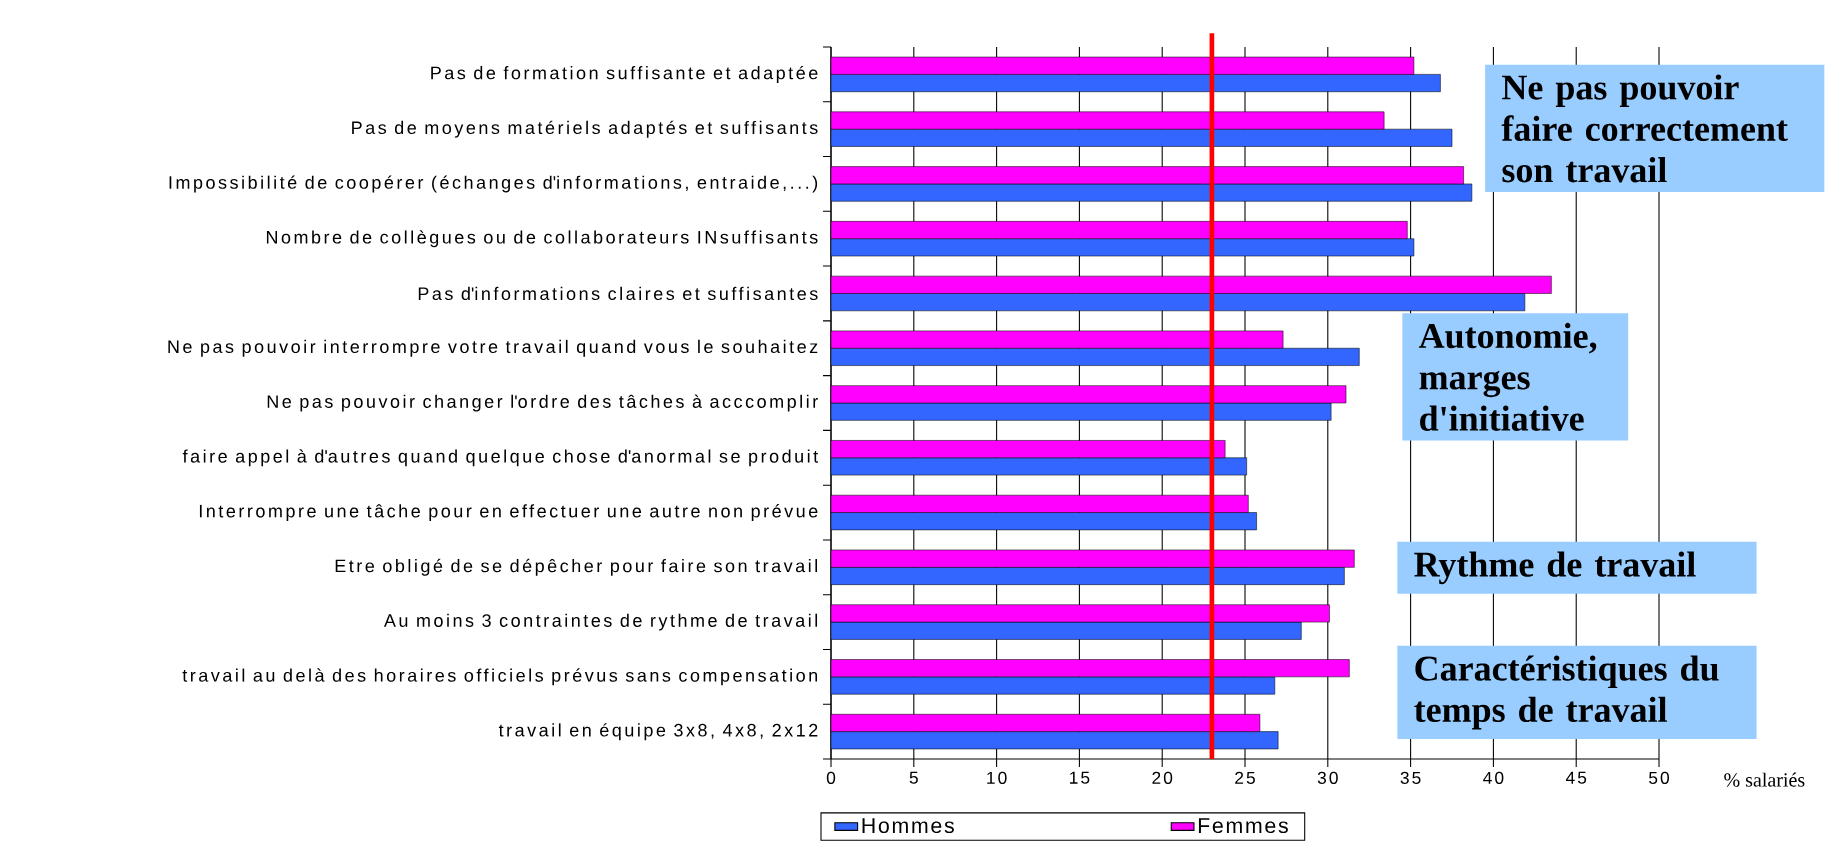 The image size is (1833, 864). I want to click on y-tick-label: Au moins 3 contraintes de rythme de travail, so click(600, 622).